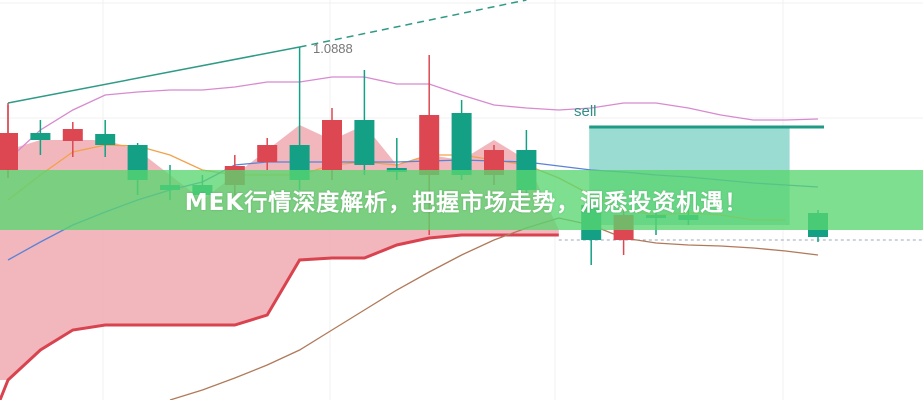  Describe the element at coordinates (153, 75) in the screenshot. I see `trendline-solid` at that location.